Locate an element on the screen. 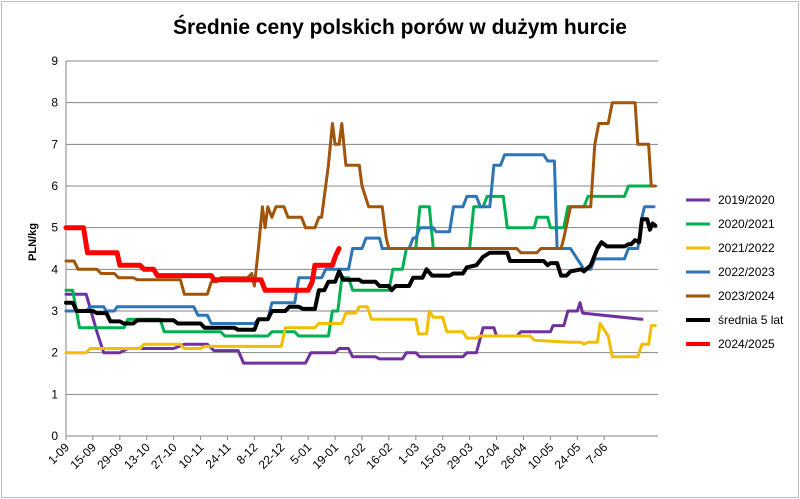 The image size is (800, 499). x-tick-label: 29-03 is located at coordinates (460, 456).